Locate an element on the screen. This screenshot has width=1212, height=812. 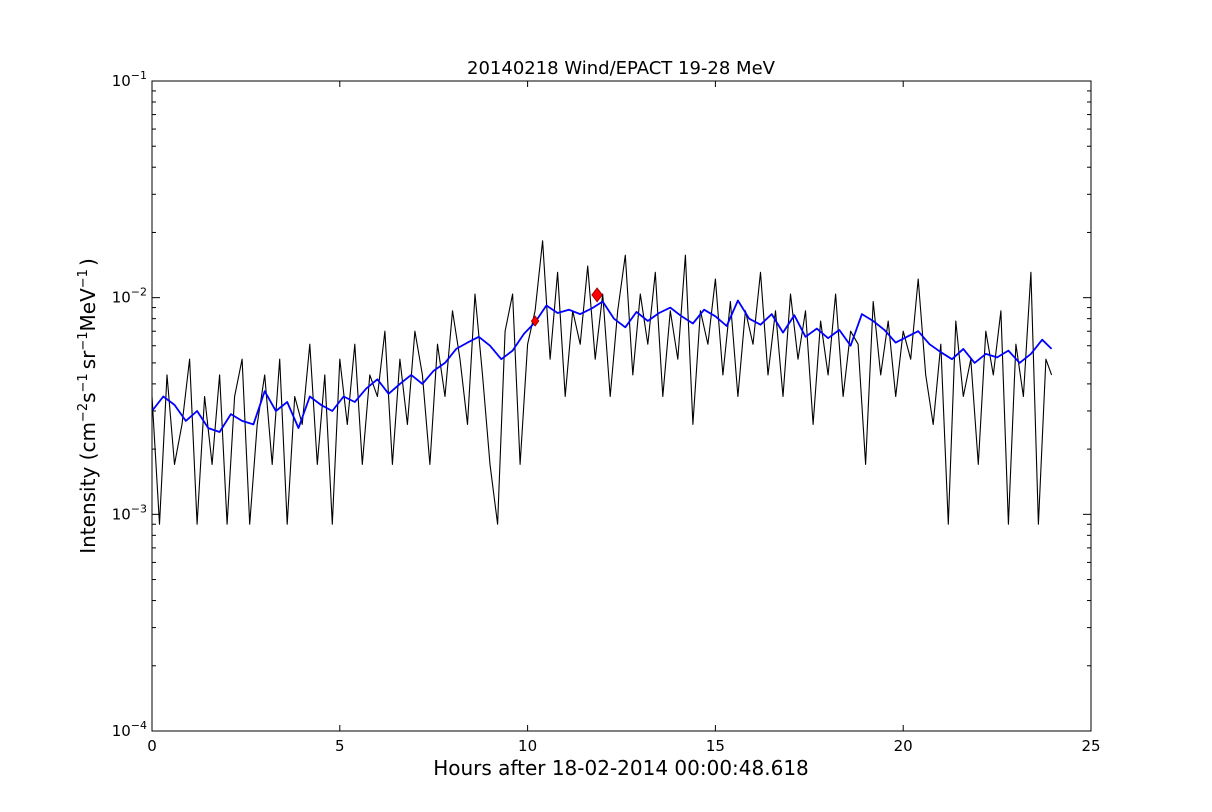
y-axis-label: Intensity (cm−2s−1sr−1MeV−1) is located at coordinates (88, 406).